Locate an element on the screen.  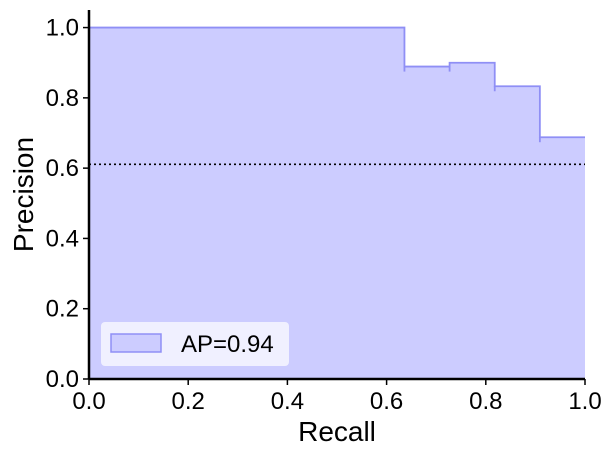
x-axis-label: Recall is located at coordinates (337, 431).